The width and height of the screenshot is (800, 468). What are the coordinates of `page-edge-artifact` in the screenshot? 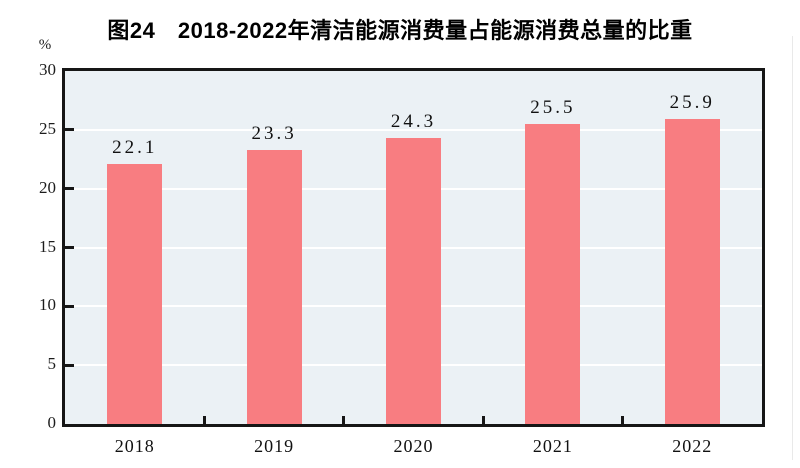 It's located at (792, 248).